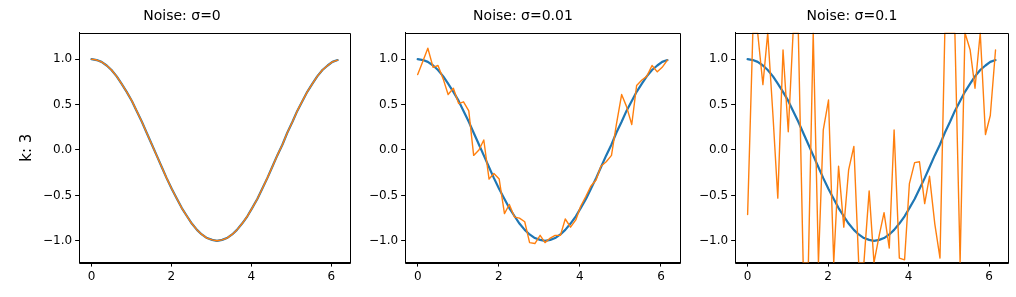 The width and height of the screenshot is (1016, 297). What do you see at coordinates (182, 15) in the screenshot?
I see `chart-title: Noise: σ=0` at bounding box center [182, 15].